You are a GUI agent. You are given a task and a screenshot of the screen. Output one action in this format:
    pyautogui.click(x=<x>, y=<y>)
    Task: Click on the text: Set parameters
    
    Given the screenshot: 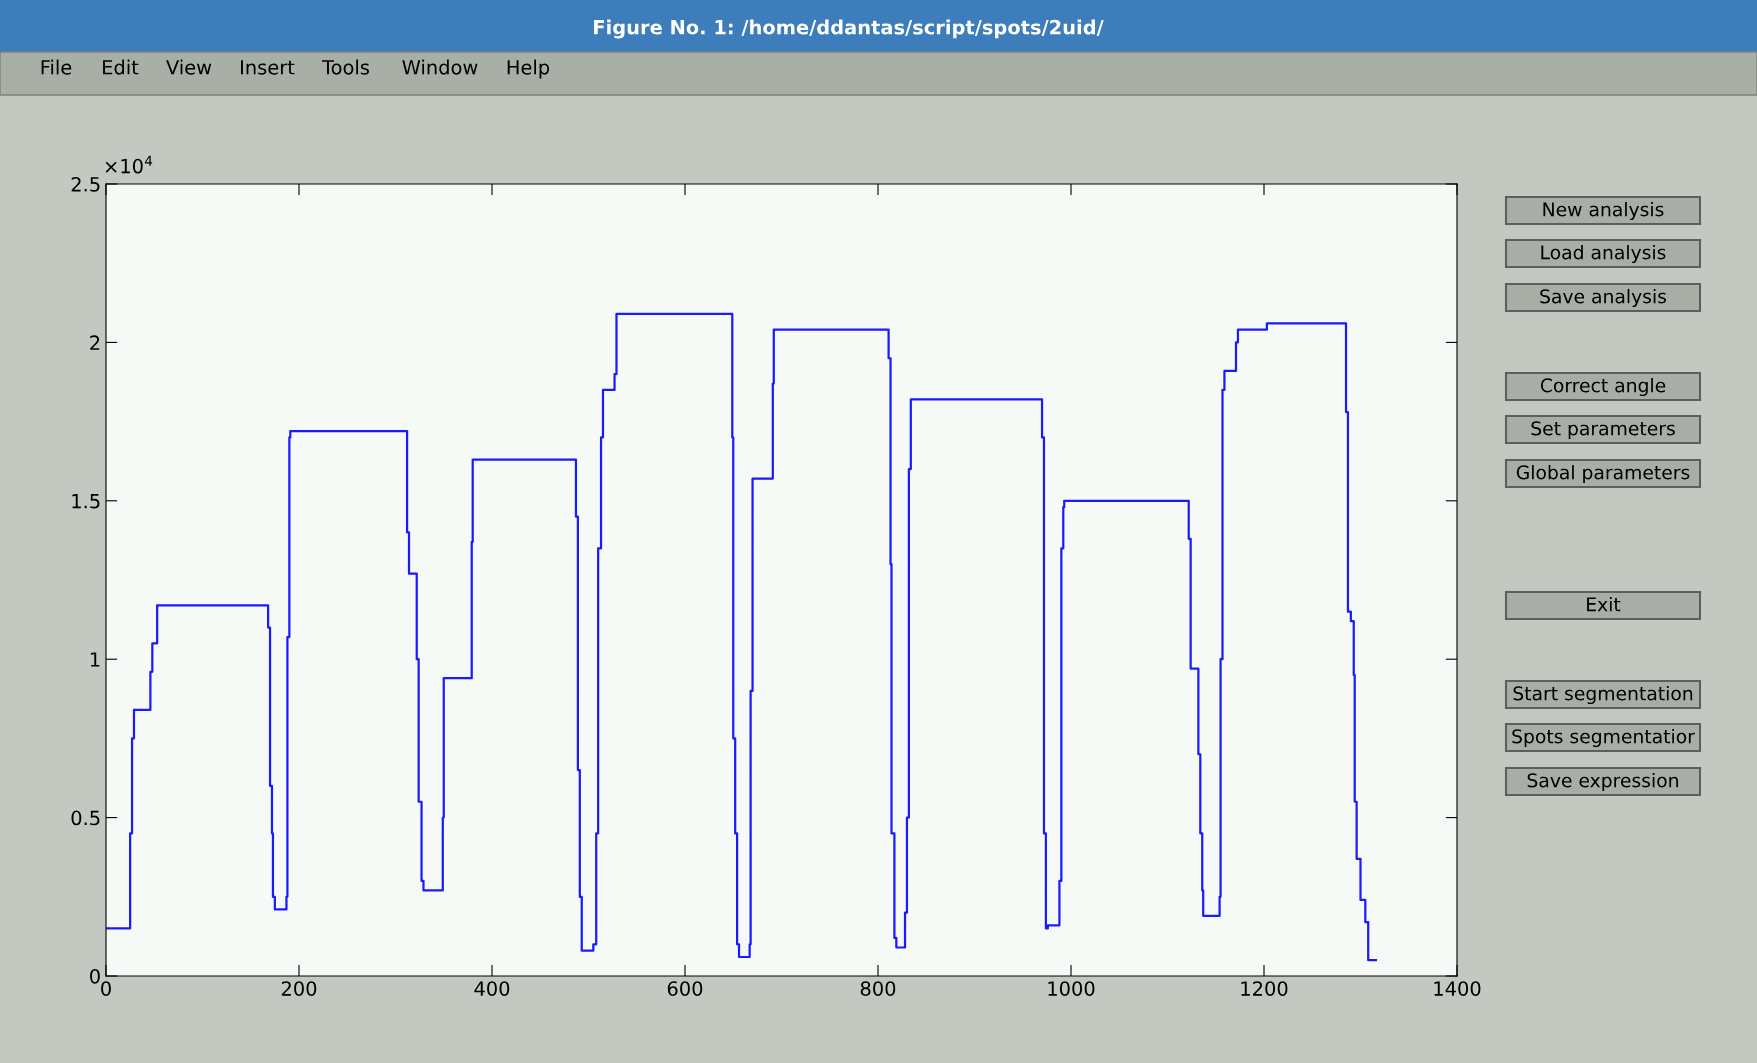 What is the action you would take?
    pyautogui.click(x=1603, y=430)
    